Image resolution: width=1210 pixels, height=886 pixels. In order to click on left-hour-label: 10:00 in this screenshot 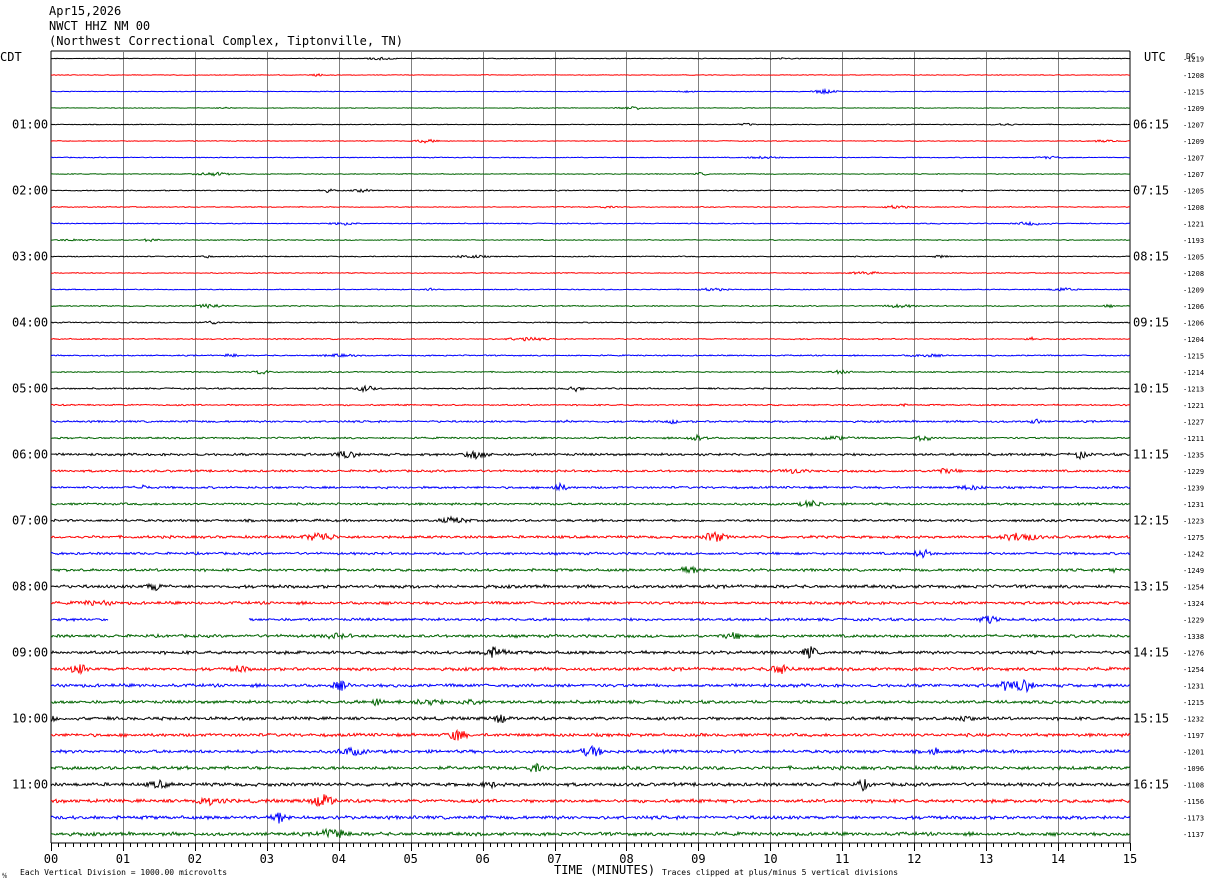, I will do `click(30, 719)`.